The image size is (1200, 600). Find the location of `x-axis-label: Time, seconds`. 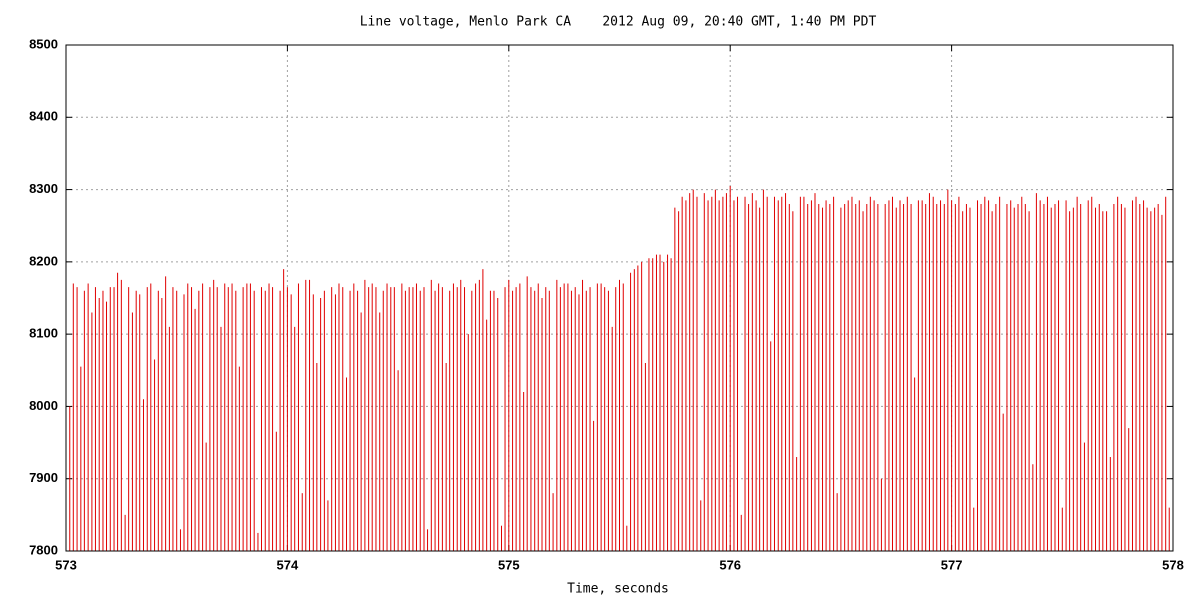

x-axis-label: Time, seconds is located at coordinates (618, 589).